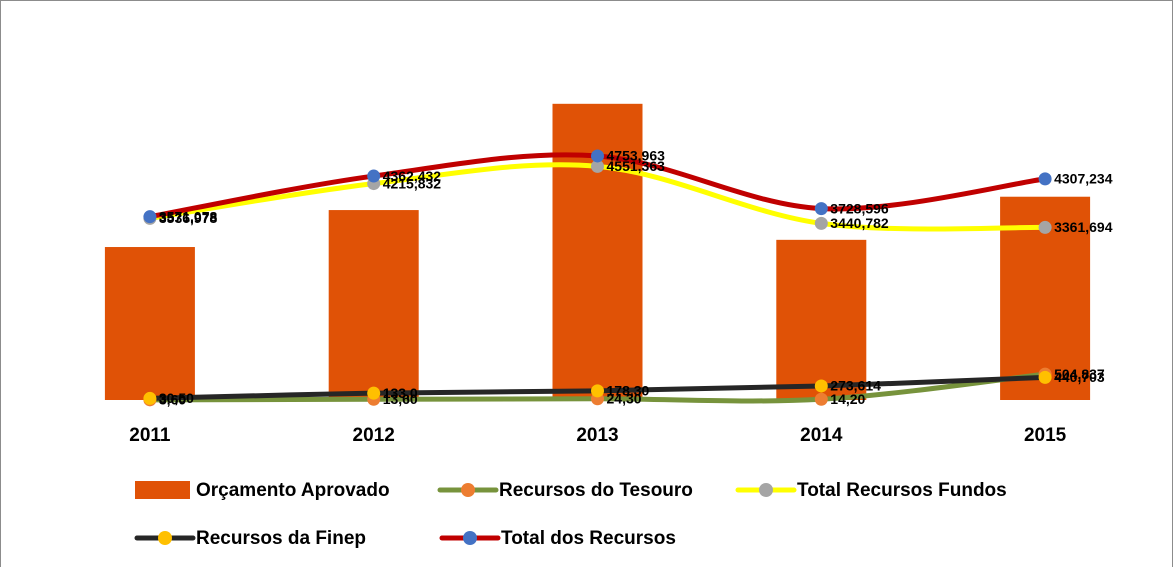 Image resolution: width=1173 pixels, height=567 pixels. What do you see at coordinates (1079, 374) in the screenshot?
I see `data-label: 504,837` at bounding box center [1079, 374].